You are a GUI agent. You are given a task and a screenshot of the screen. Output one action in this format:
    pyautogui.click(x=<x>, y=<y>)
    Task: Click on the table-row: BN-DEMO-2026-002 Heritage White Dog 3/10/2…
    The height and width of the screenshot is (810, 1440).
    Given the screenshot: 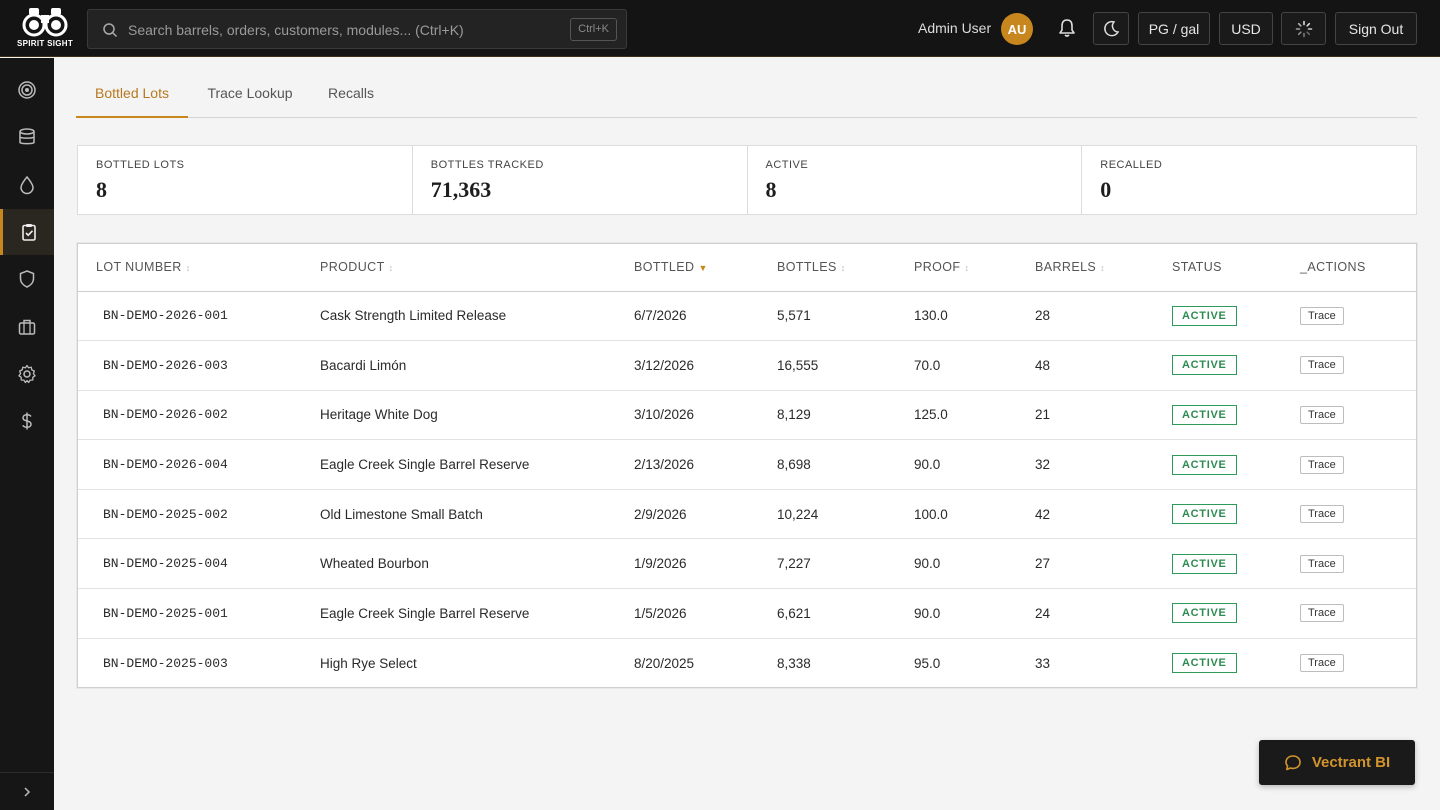 What is the action you would take?
    pyautogui.click(x=747, y=415)
    